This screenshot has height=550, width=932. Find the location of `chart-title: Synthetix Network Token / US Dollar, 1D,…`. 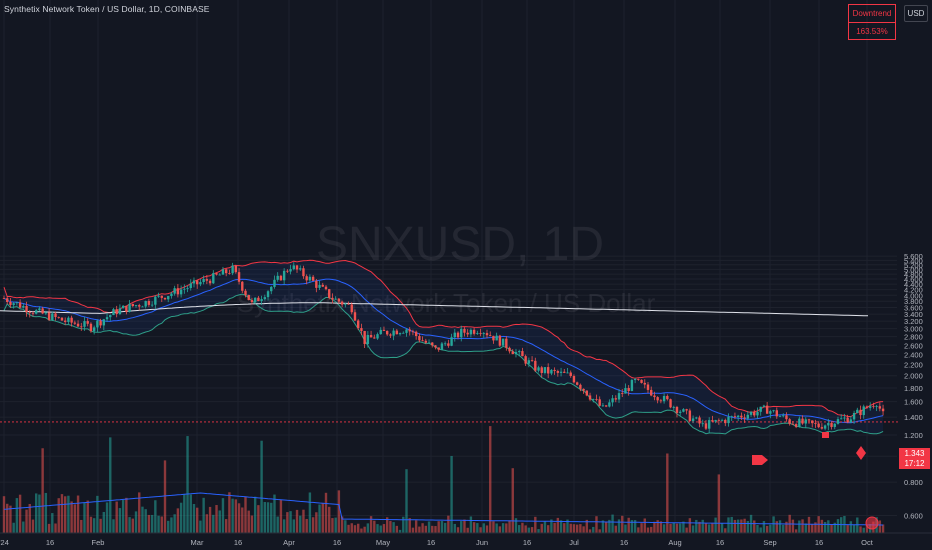

chart-title: Synthetix Network Token / US Dollar, 1D,… is located at coordinates (107, 9).